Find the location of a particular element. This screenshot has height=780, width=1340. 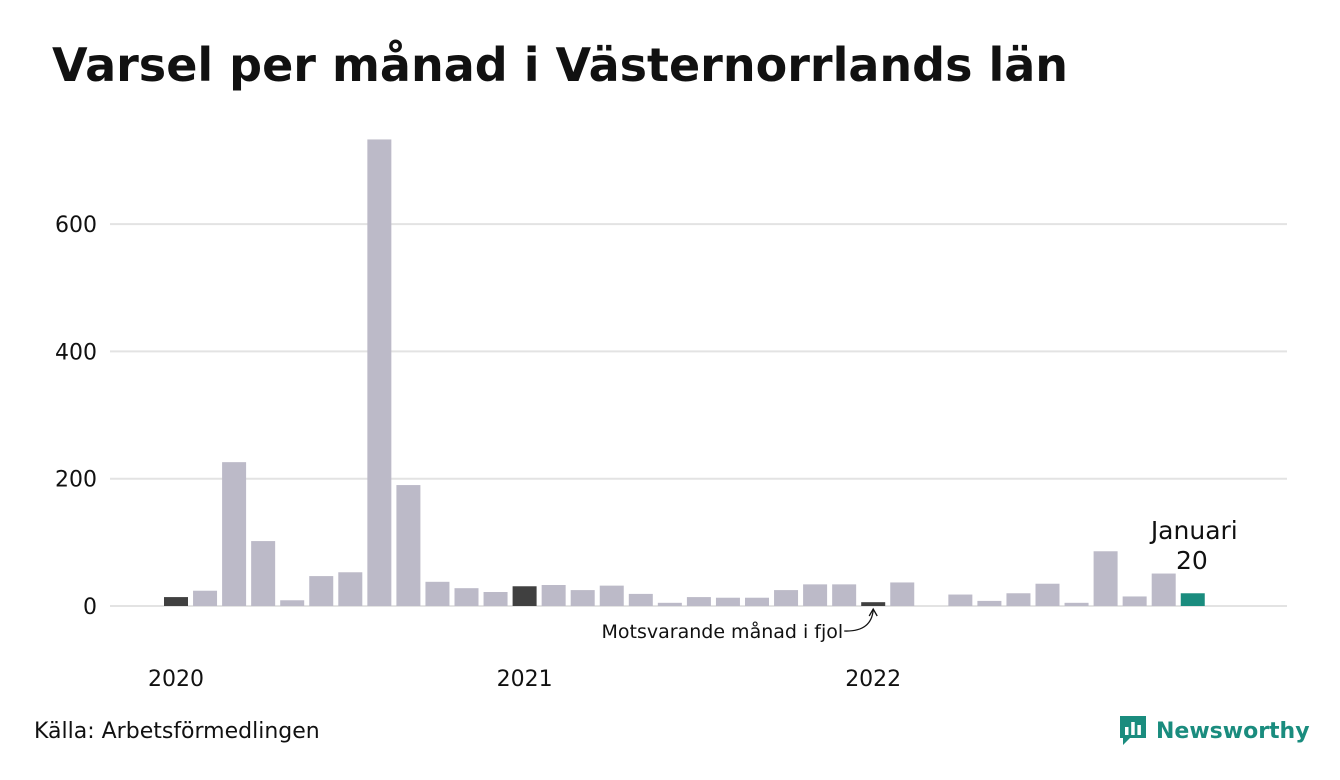

annotation-arrow is located at coordinates (859, 620).